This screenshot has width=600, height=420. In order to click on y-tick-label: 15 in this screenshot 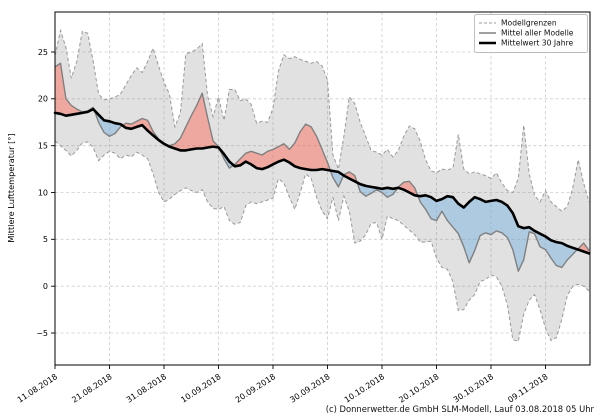, I will do `click(43, 146)`.